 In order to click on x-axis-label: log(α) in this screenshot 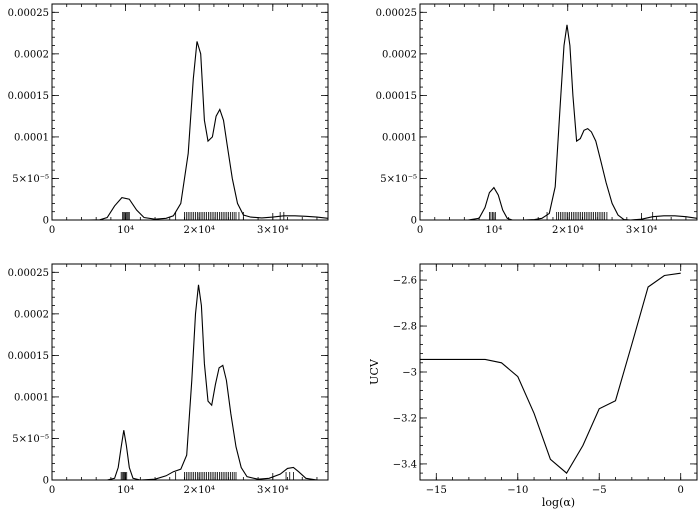, I will do `click(558, 502)`.